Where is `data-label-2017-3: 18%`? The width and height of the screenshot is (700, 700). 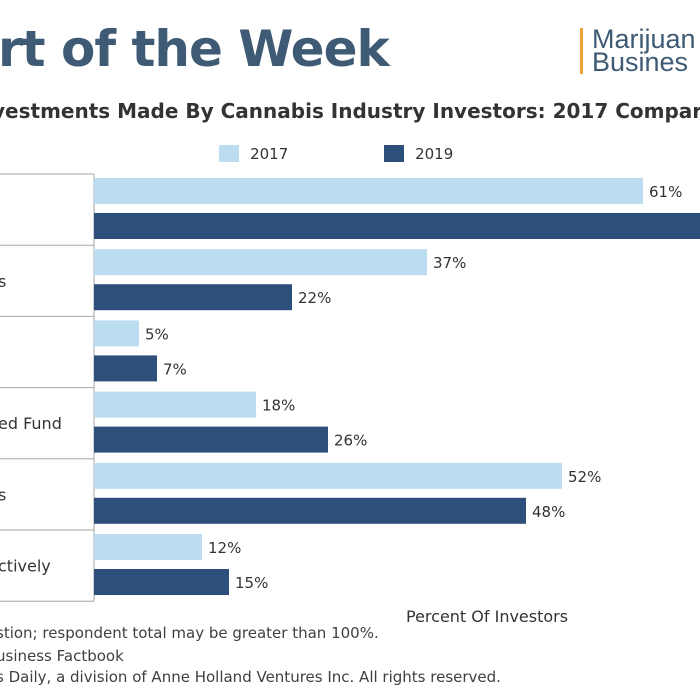
data-label-2017-3: 18% is located at coordinates (278, 406).